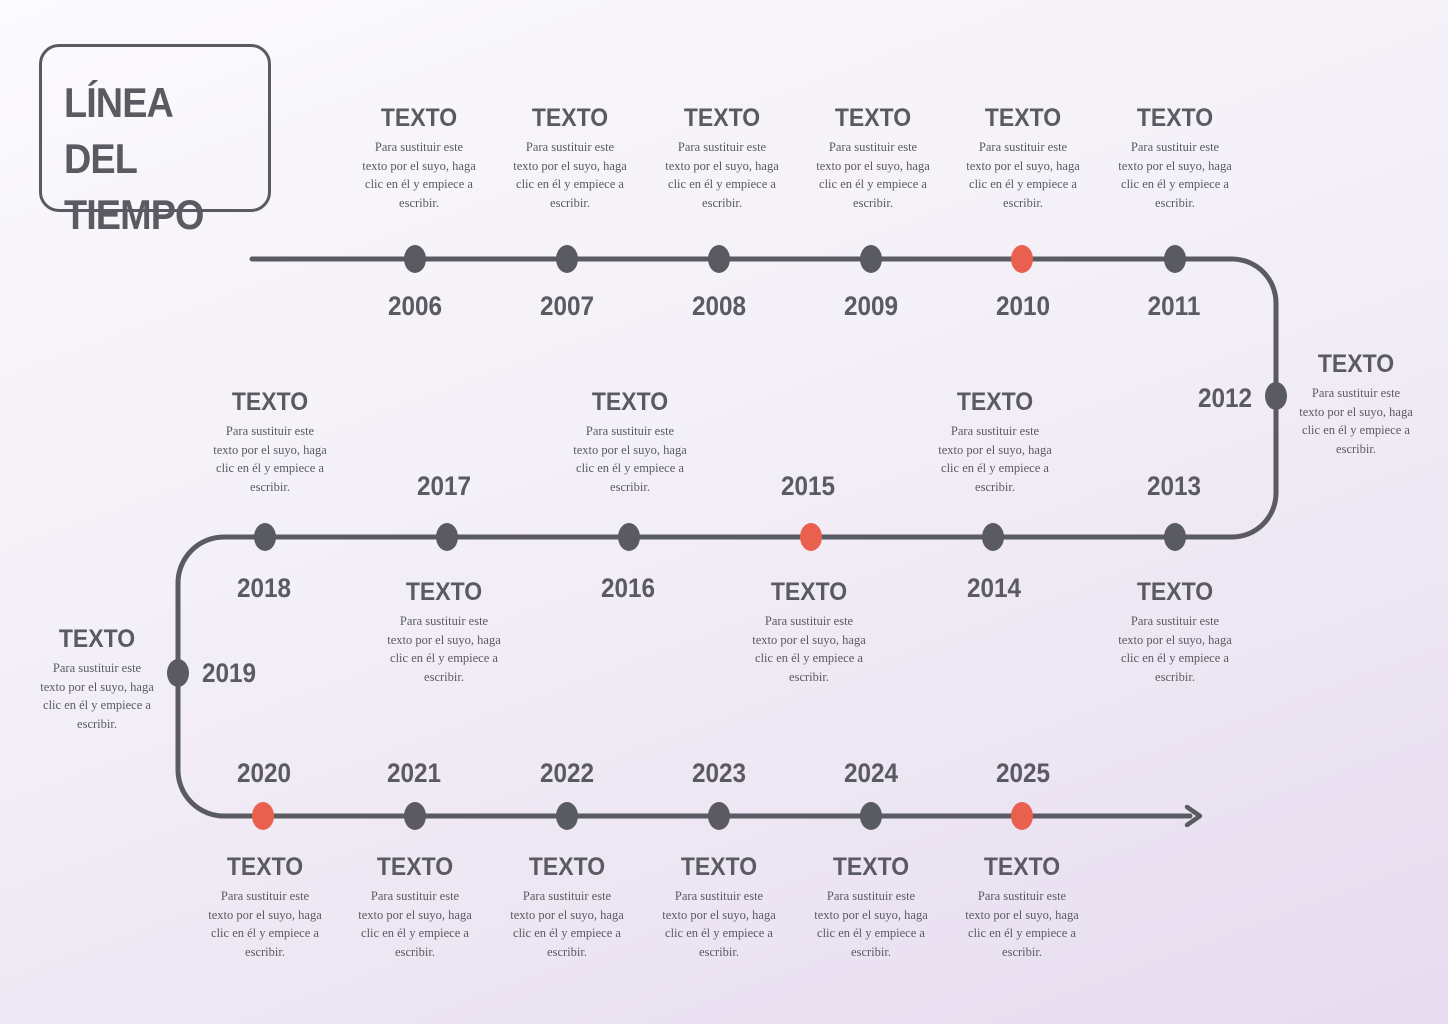 The image size is (1448, 1024). What do you see at coordinates (447, 537) in the screenshot?
I see `timeline-marker-2017` at bounding box center [447, 537].